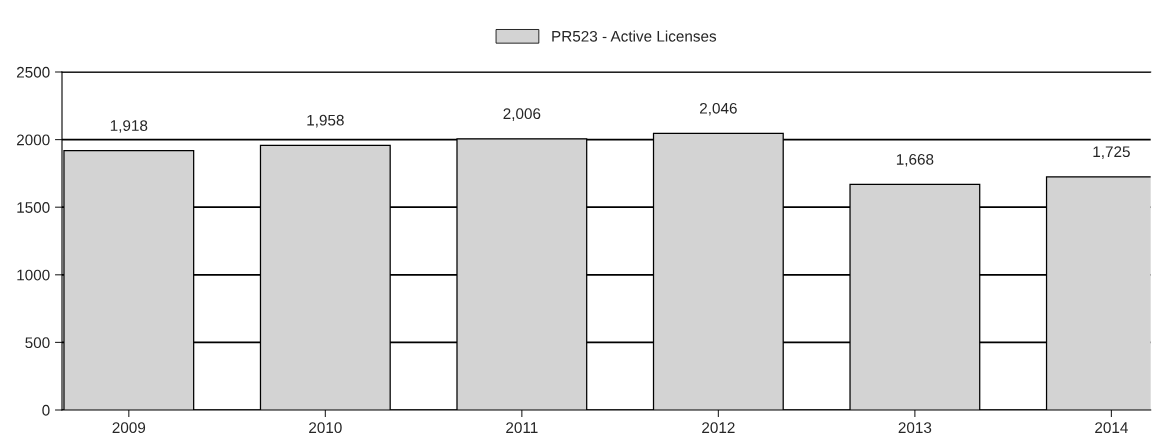 The width and height of the screenshot is (1153, 447). I want to click on x-tick-label: 2009, so click(129, 428).